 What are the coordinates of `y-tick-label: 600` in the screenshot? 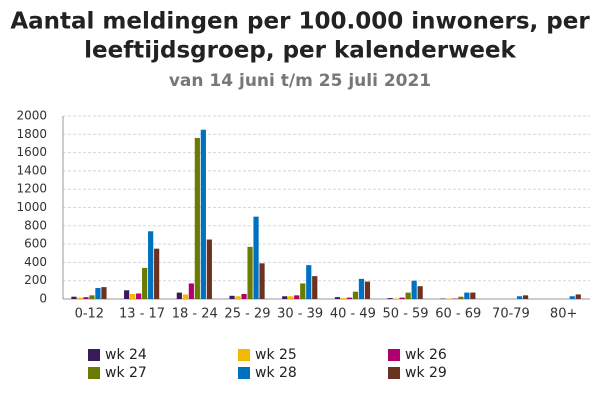 It's located at (35, 244).